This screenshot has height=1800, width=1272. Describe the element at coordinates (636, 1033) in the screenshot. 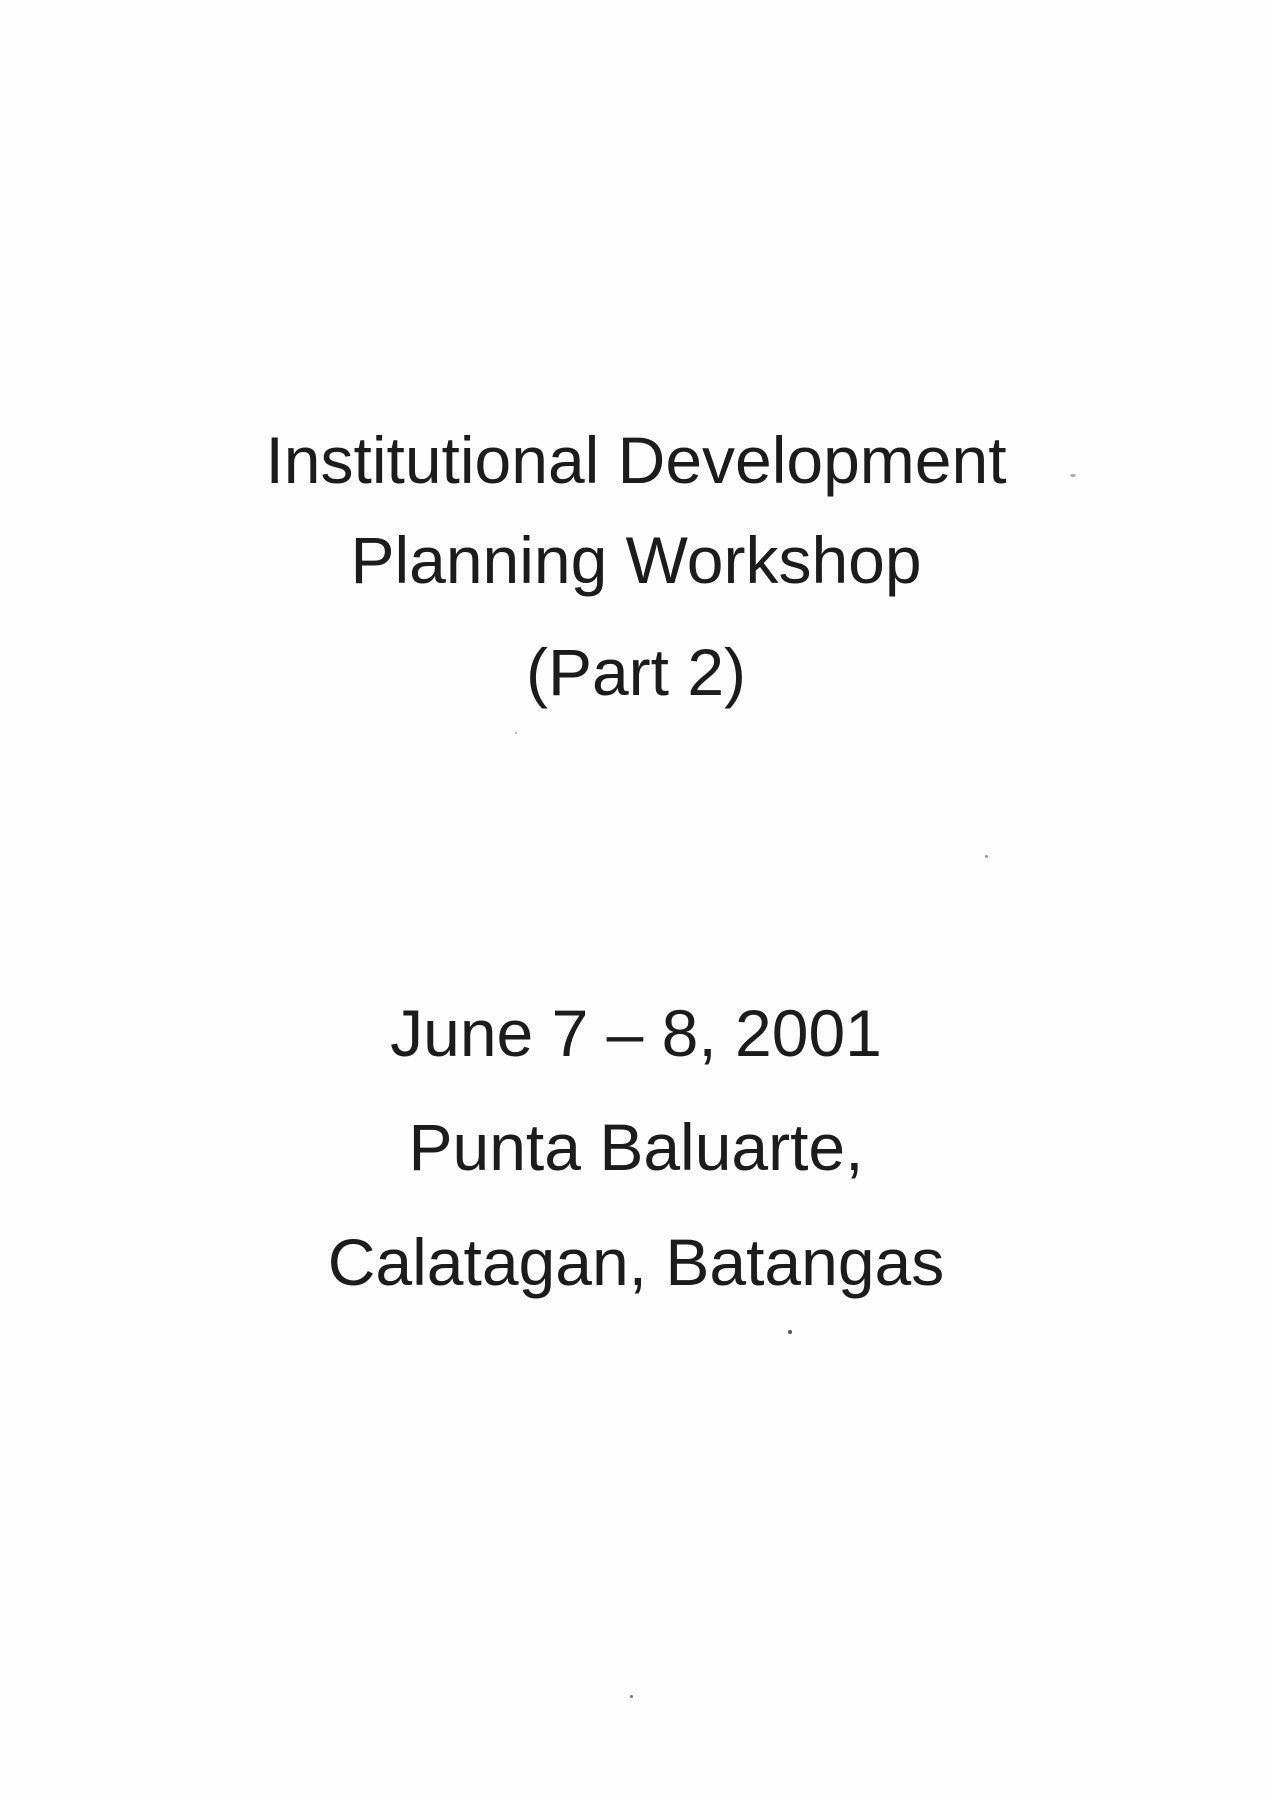

I see `event-date: June 7 – 8, 2001` at that location.